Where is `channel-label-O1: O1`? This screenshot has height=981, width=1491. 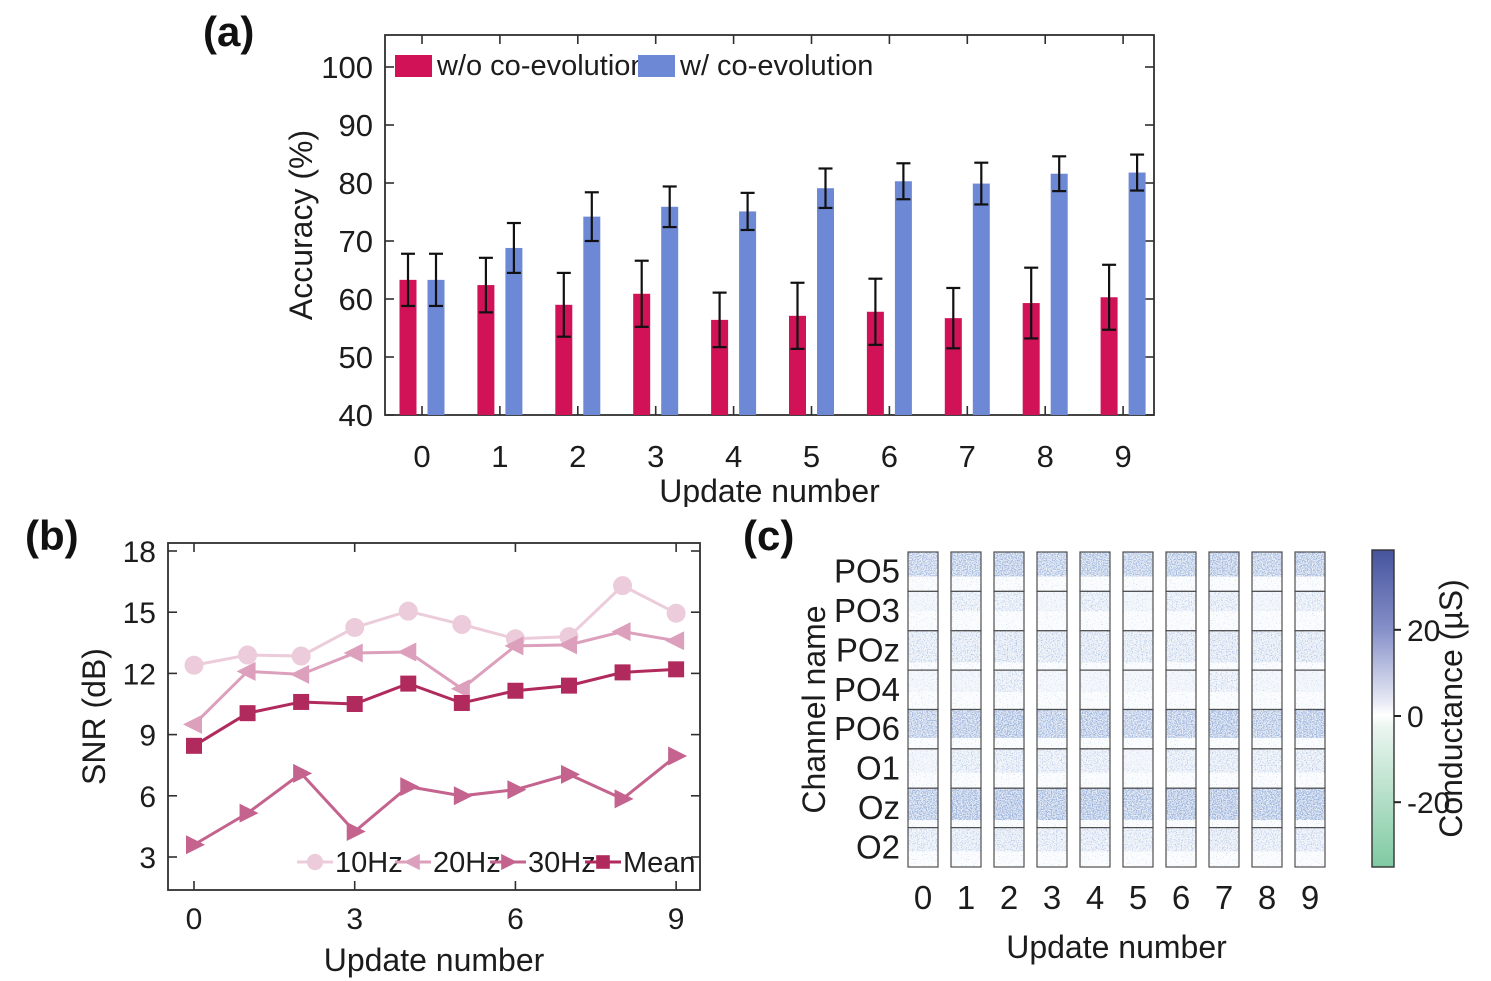
channel-label-O1: O1 is located at coordinates (878, 768).